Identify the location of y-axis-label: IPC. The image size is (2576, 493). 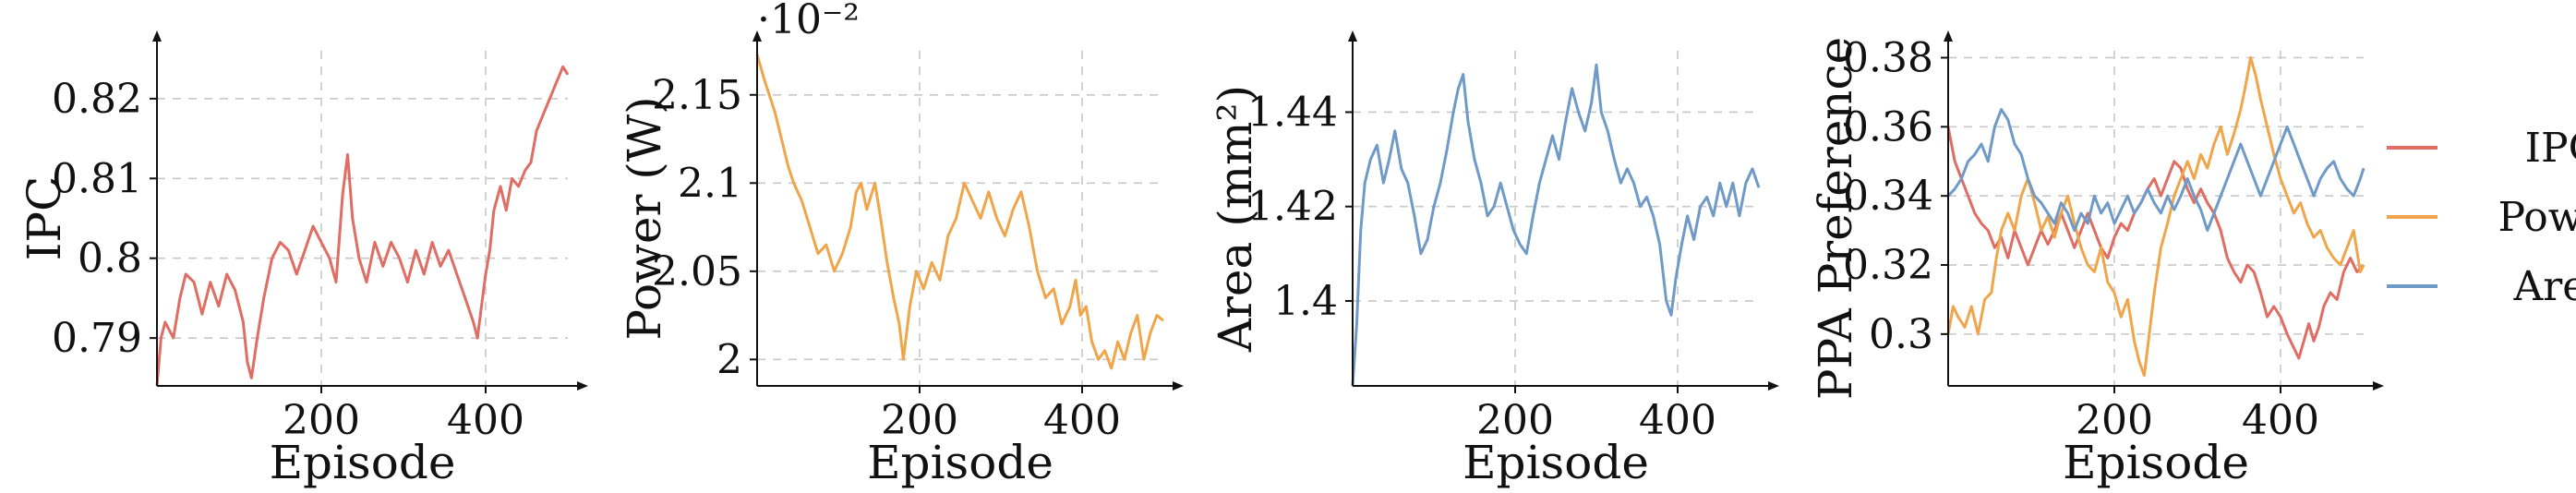
(44, 218).